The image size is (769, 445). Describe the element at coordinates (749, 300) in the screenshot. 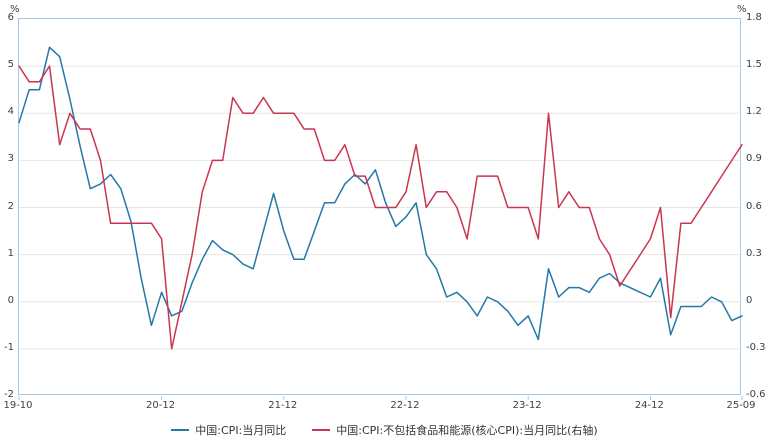

I see `y-axis-right-tick: 0` at that location.